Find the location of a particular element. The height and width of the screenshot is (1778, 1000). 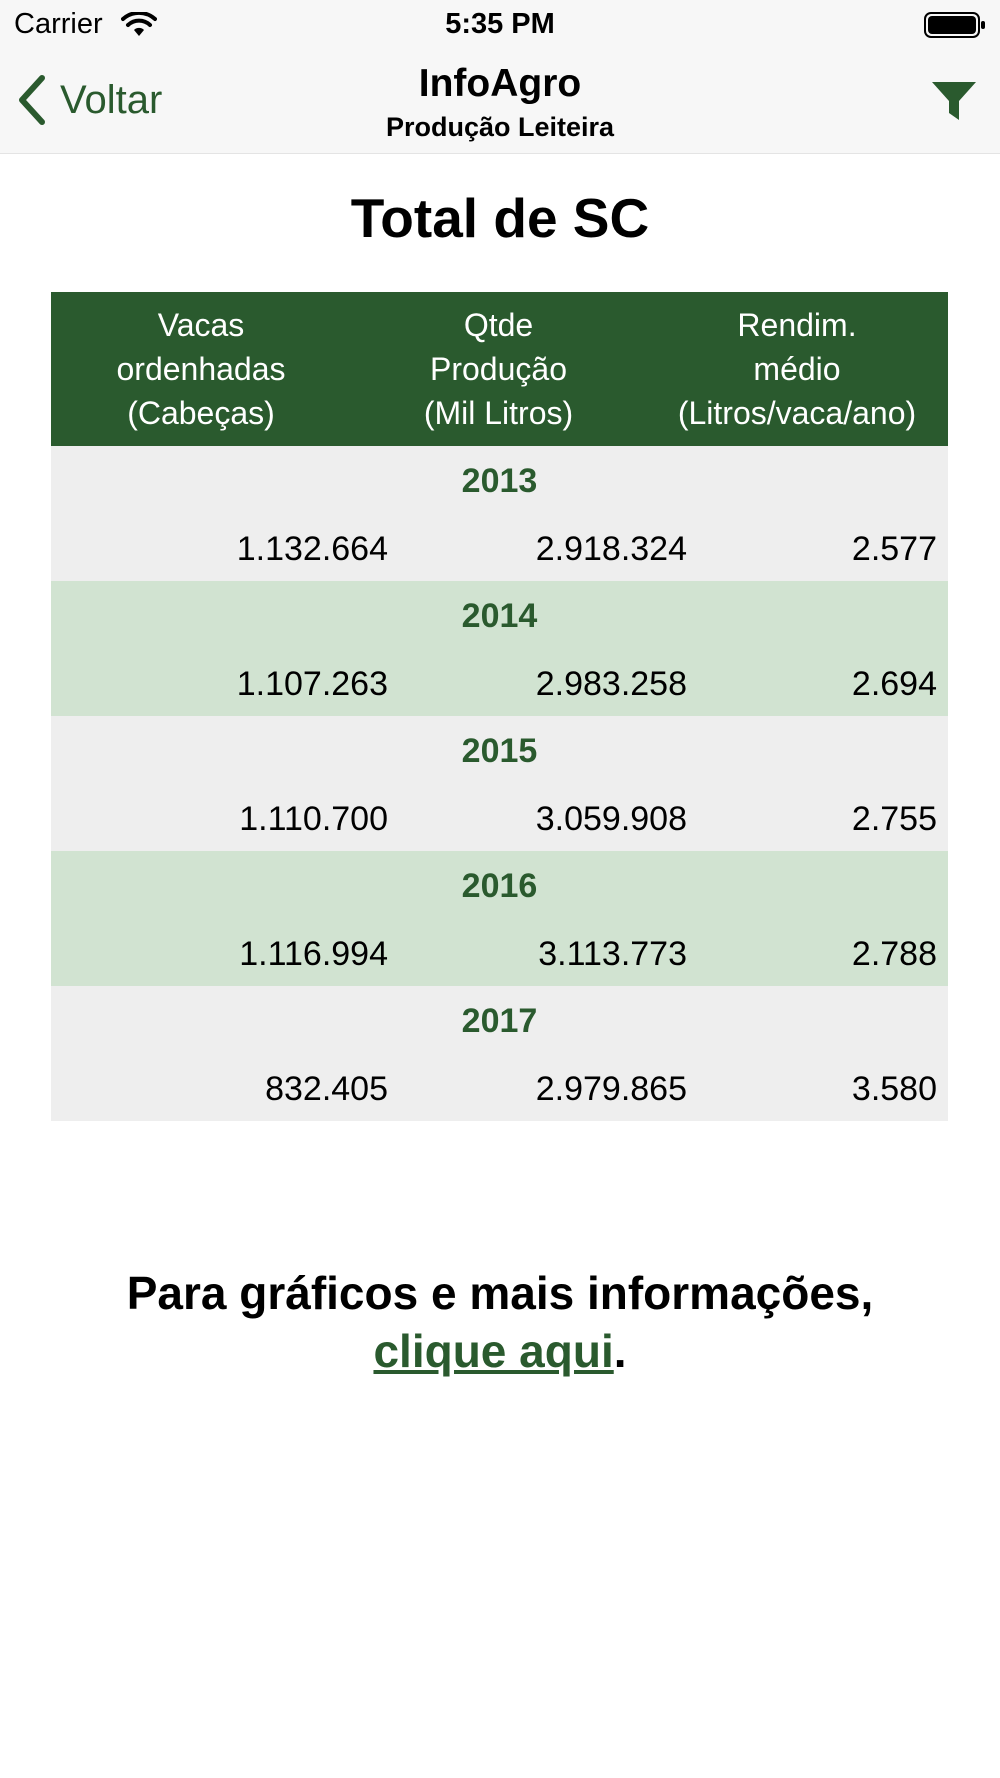

table-row: 2016 1.116.994 3.113.773 2.788 is located at coordinates (499, 918).